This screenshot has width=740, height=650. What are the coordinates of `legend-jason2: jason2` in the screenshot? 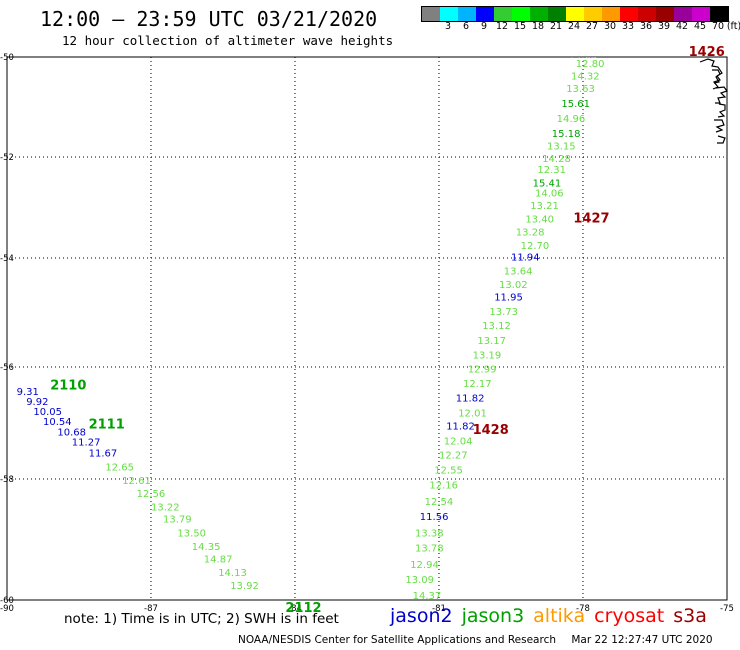 It's located at (421, 616).